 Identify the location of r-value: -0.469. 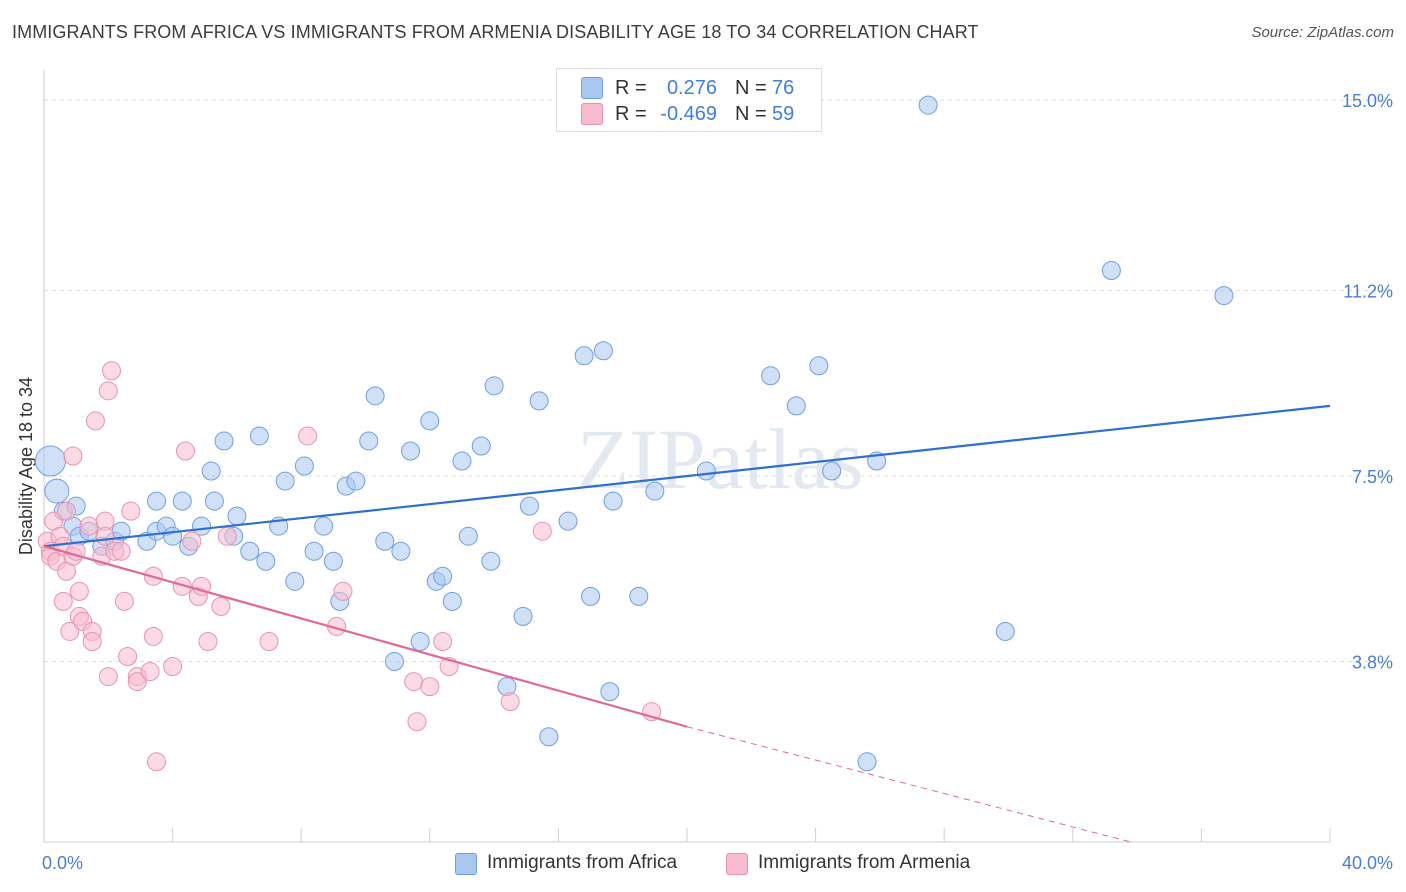
(688, 114).